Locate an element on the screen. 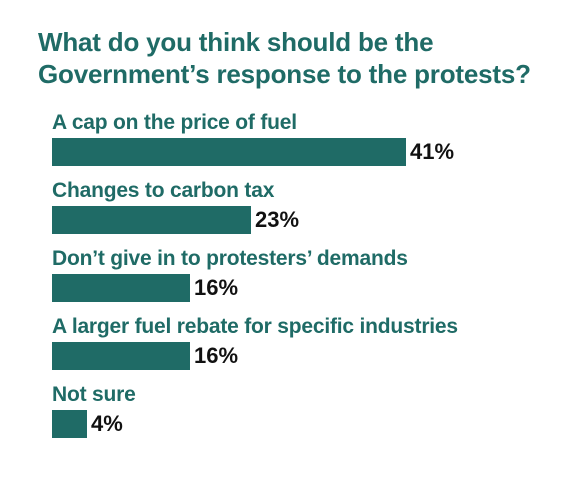  bar-category-label: Changes to carbon tax is located at coordinates (163, 190).